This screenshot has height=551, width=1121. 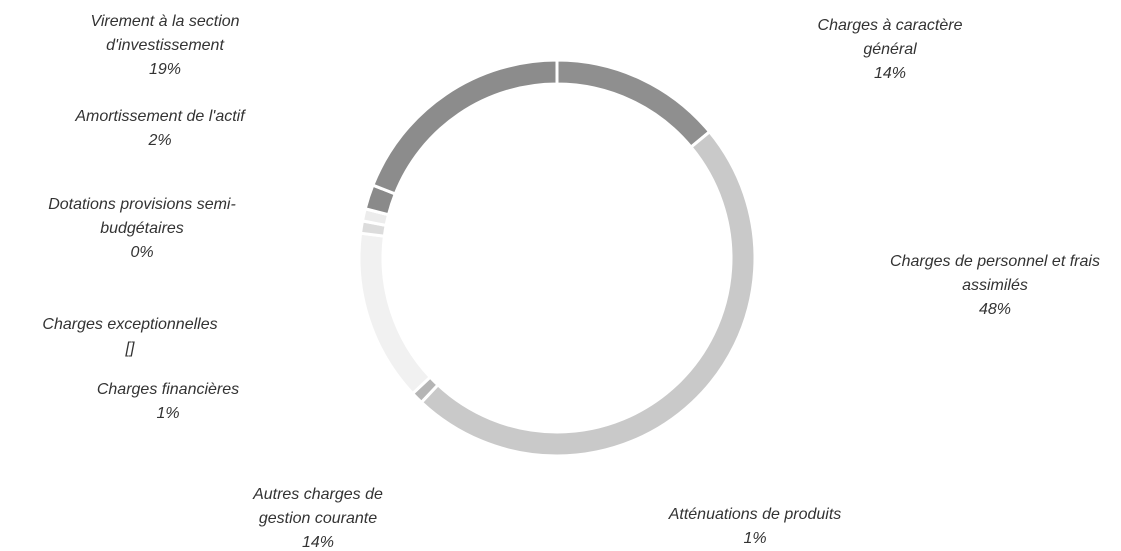 I want to click on slice-label: Amortissement de l'actif 2%, so click(x=160, y=129).